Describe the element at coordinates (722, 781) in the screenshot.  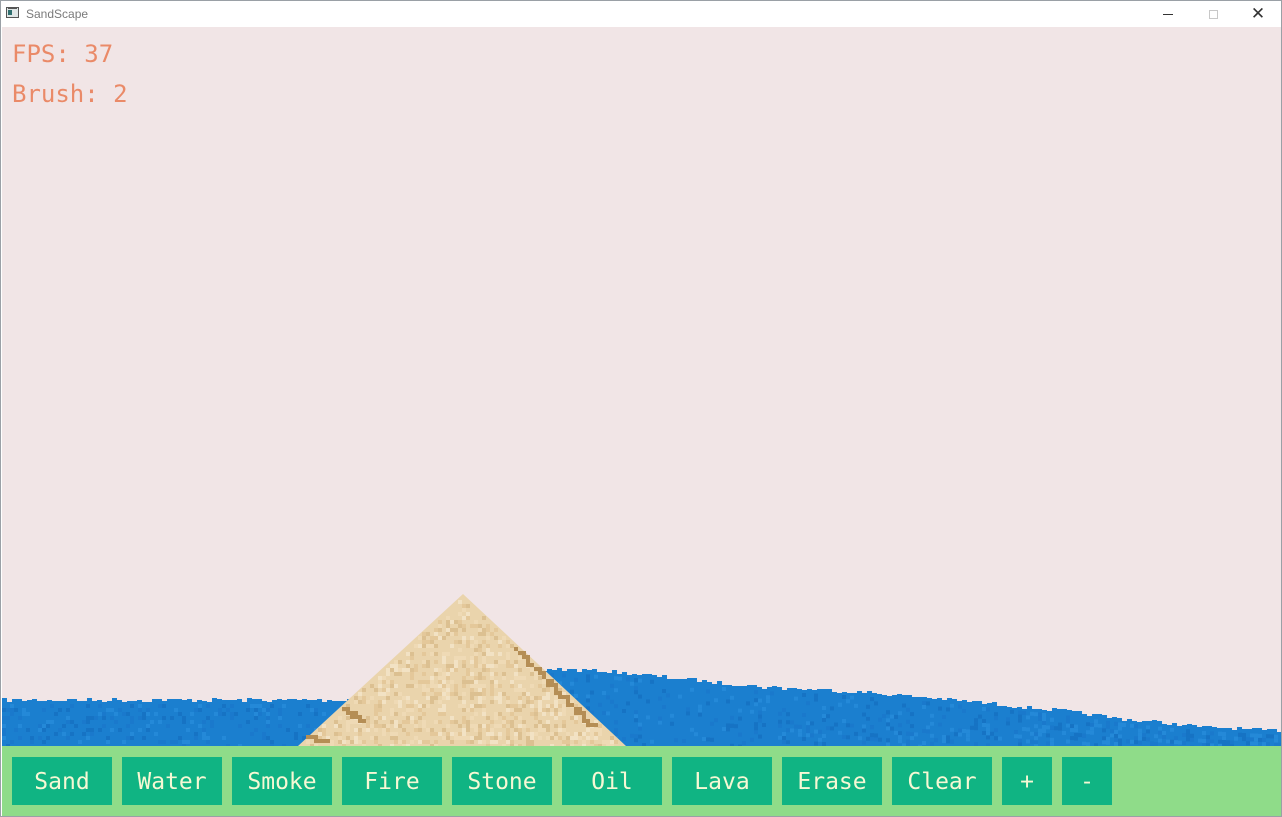
I see `lava-button: Lava` at that location.